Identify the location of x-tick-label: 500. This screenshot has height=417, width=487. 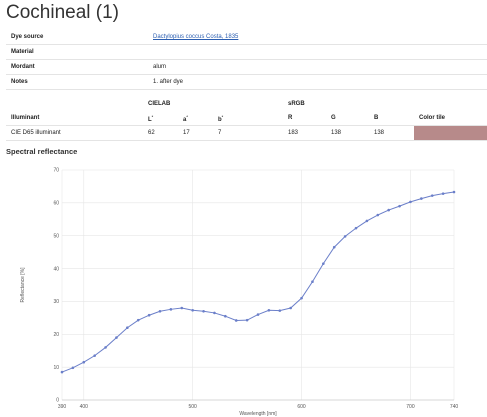
(192, 407).